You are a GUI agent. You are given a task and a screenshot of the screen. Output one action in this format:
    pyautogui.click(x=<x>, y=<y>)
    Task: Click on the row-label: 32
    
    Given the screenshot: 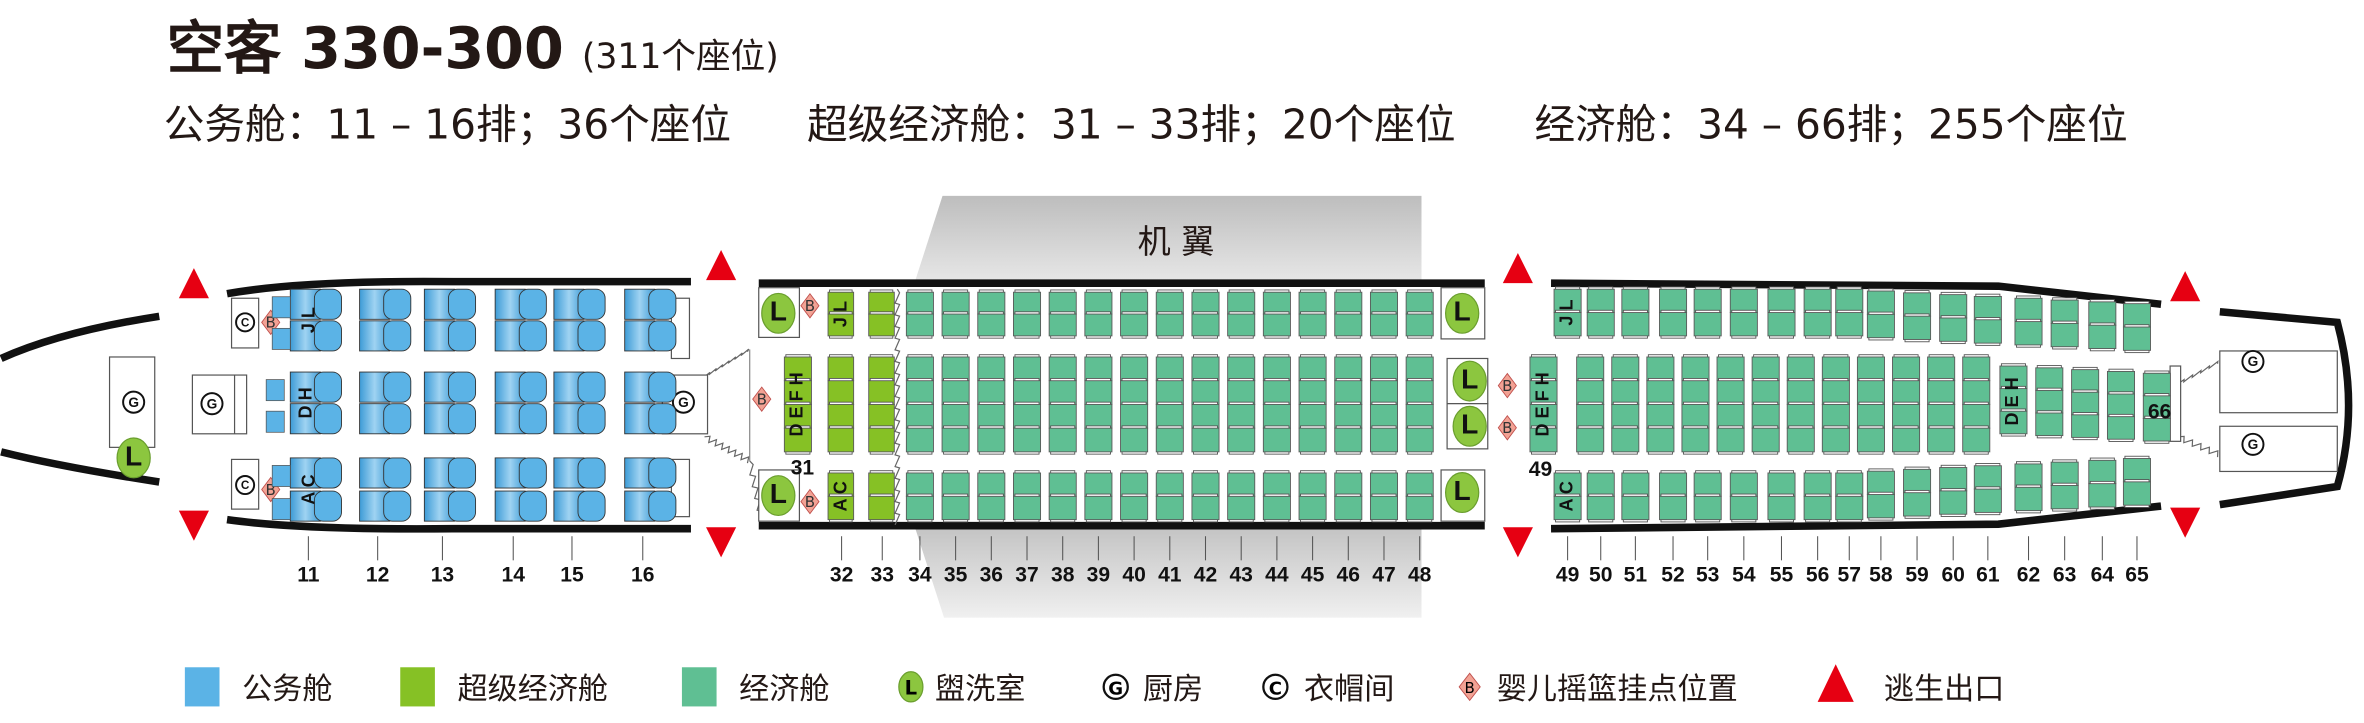 What is the action you would take?
    pyautogui.click(x=841, y=574)
    